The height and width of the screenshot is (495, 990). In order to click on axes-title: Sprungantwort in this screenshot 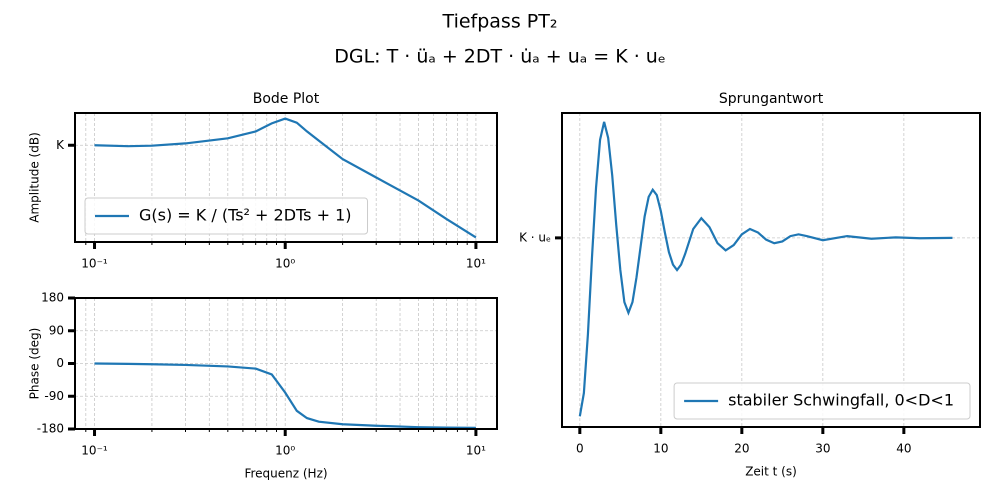, I will do `click(771, 99)`.